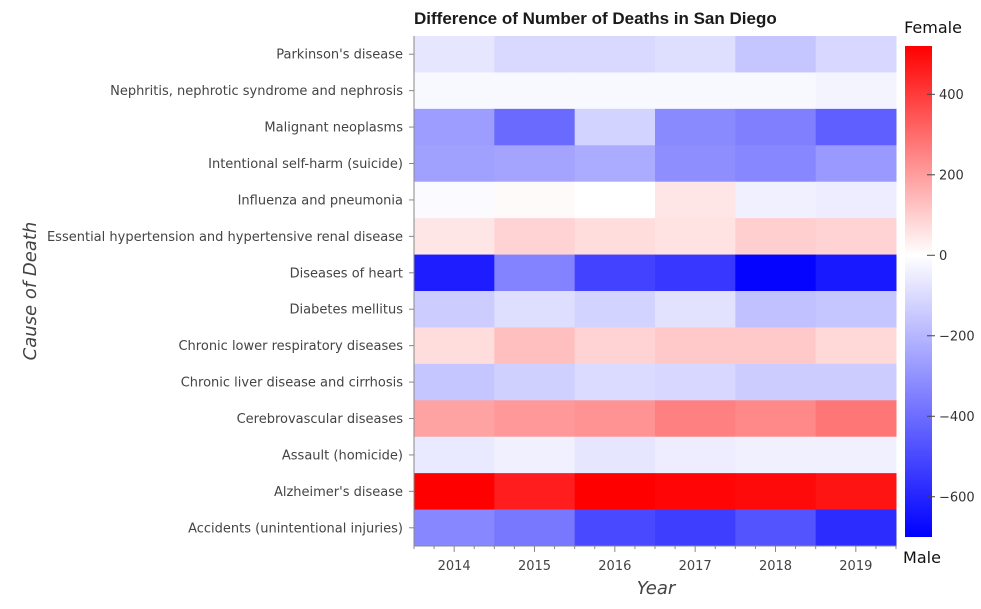  Describe the element at coordinates (347, 310) in the screenshot. I see `y-tick-label: Diabetes mellitus` at that location.